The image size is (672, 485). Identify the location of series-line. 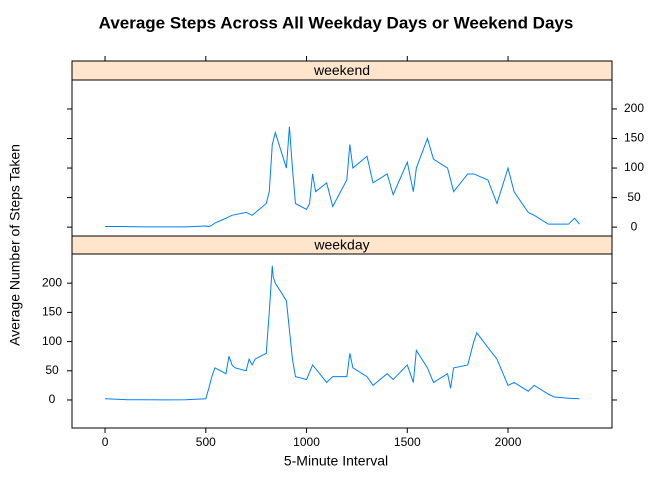
(342, 177).